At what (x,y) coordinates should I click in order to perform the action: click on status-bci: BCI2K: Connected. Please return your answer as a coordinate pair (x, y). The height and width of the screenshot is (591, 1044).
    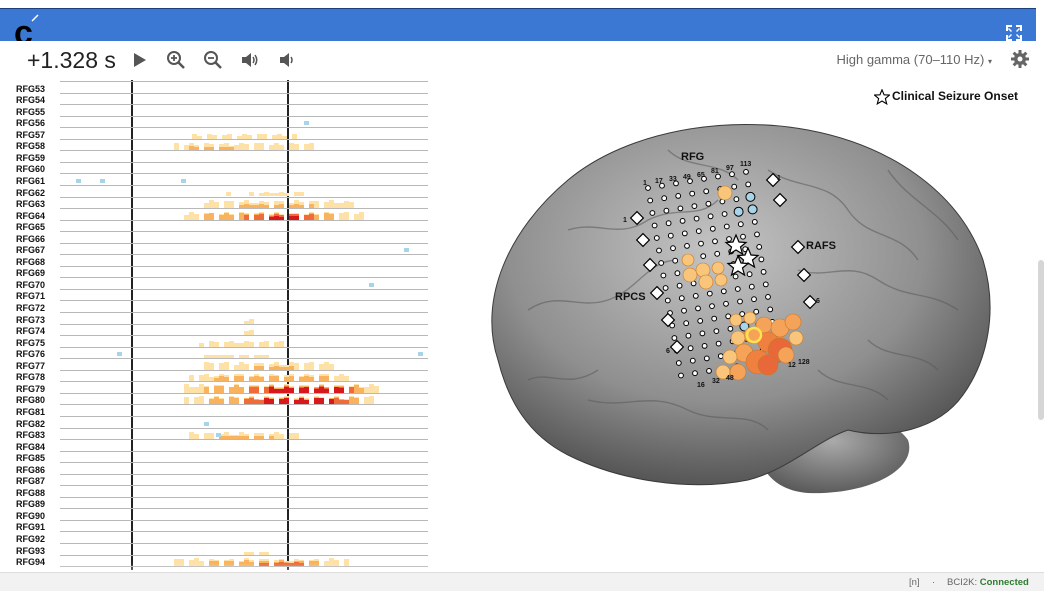
    Looking at the image, I should click on (988, 582).